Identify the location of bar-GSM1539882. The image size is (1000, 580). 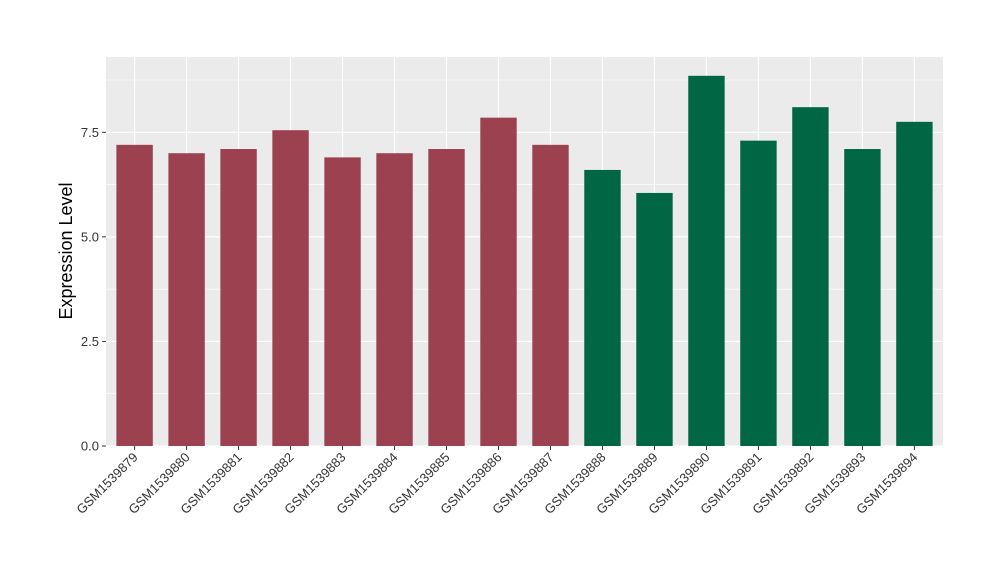
(290, 288).